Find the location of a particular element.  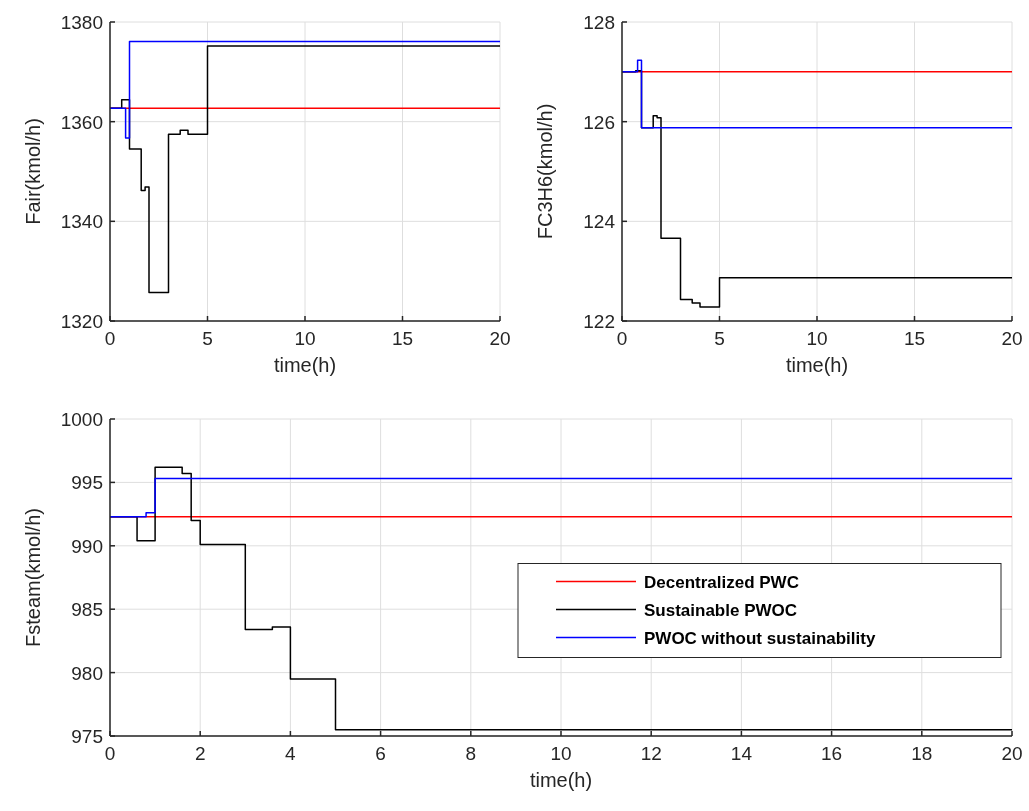

y-tick-label: 126 is located at coordinates (599, 122).